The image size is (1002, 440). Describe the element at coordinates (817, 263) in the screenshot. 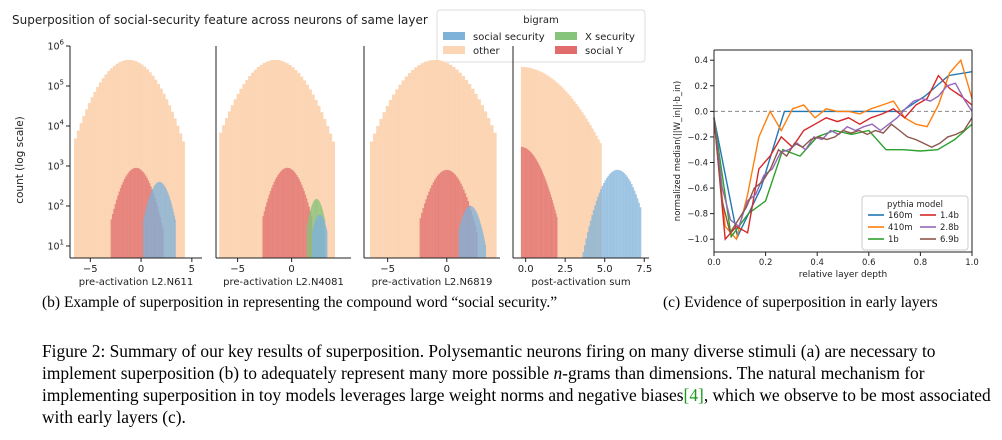

I see `x-tick-label: 0.4` at that location.